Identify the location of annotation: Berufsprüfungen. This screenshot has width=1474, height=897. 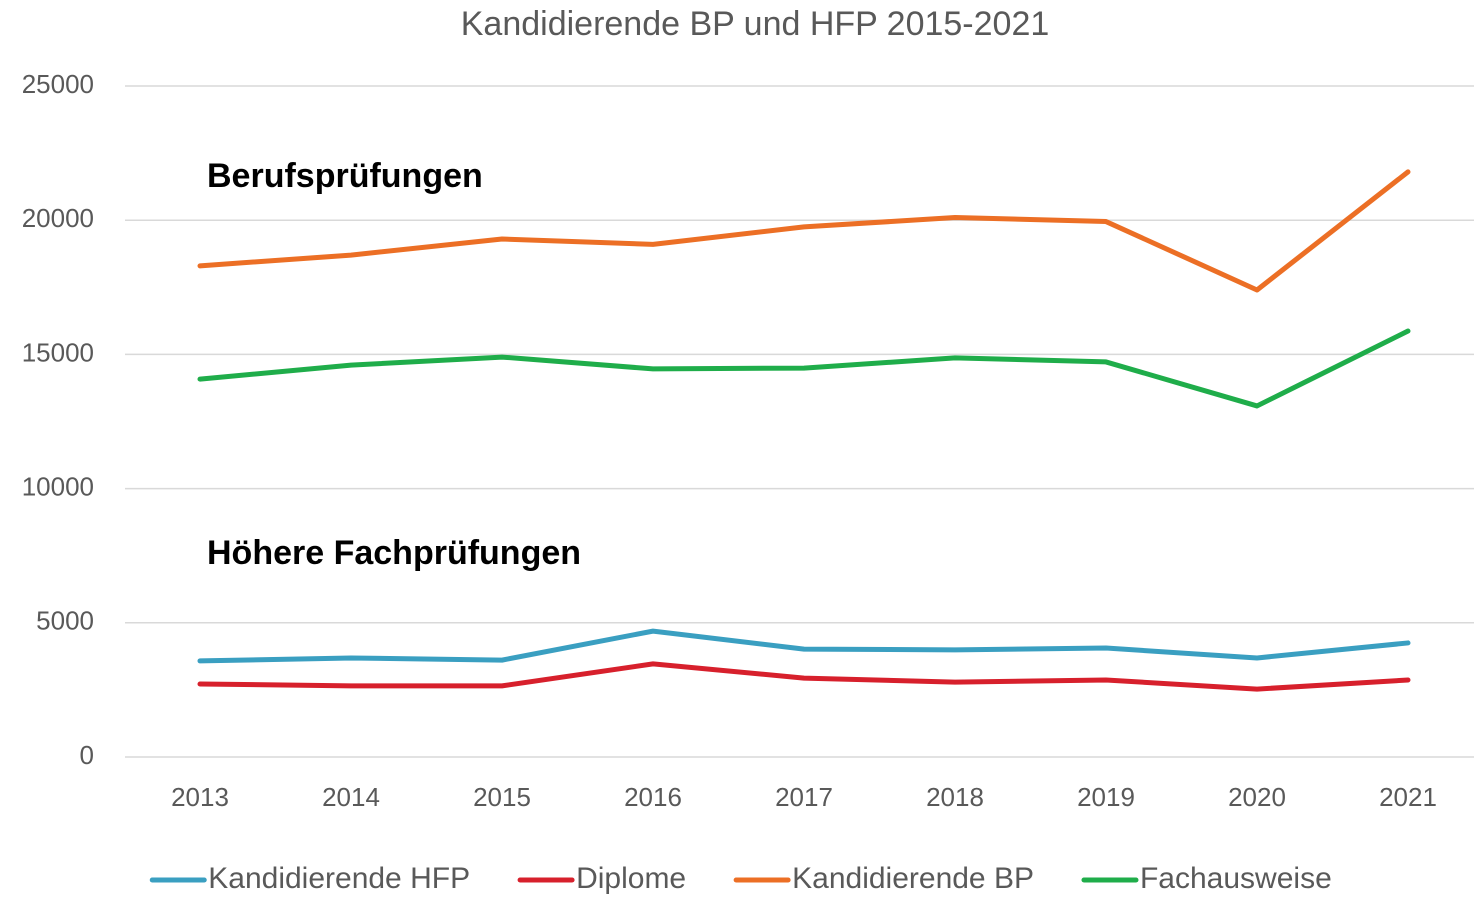
(345, 176).